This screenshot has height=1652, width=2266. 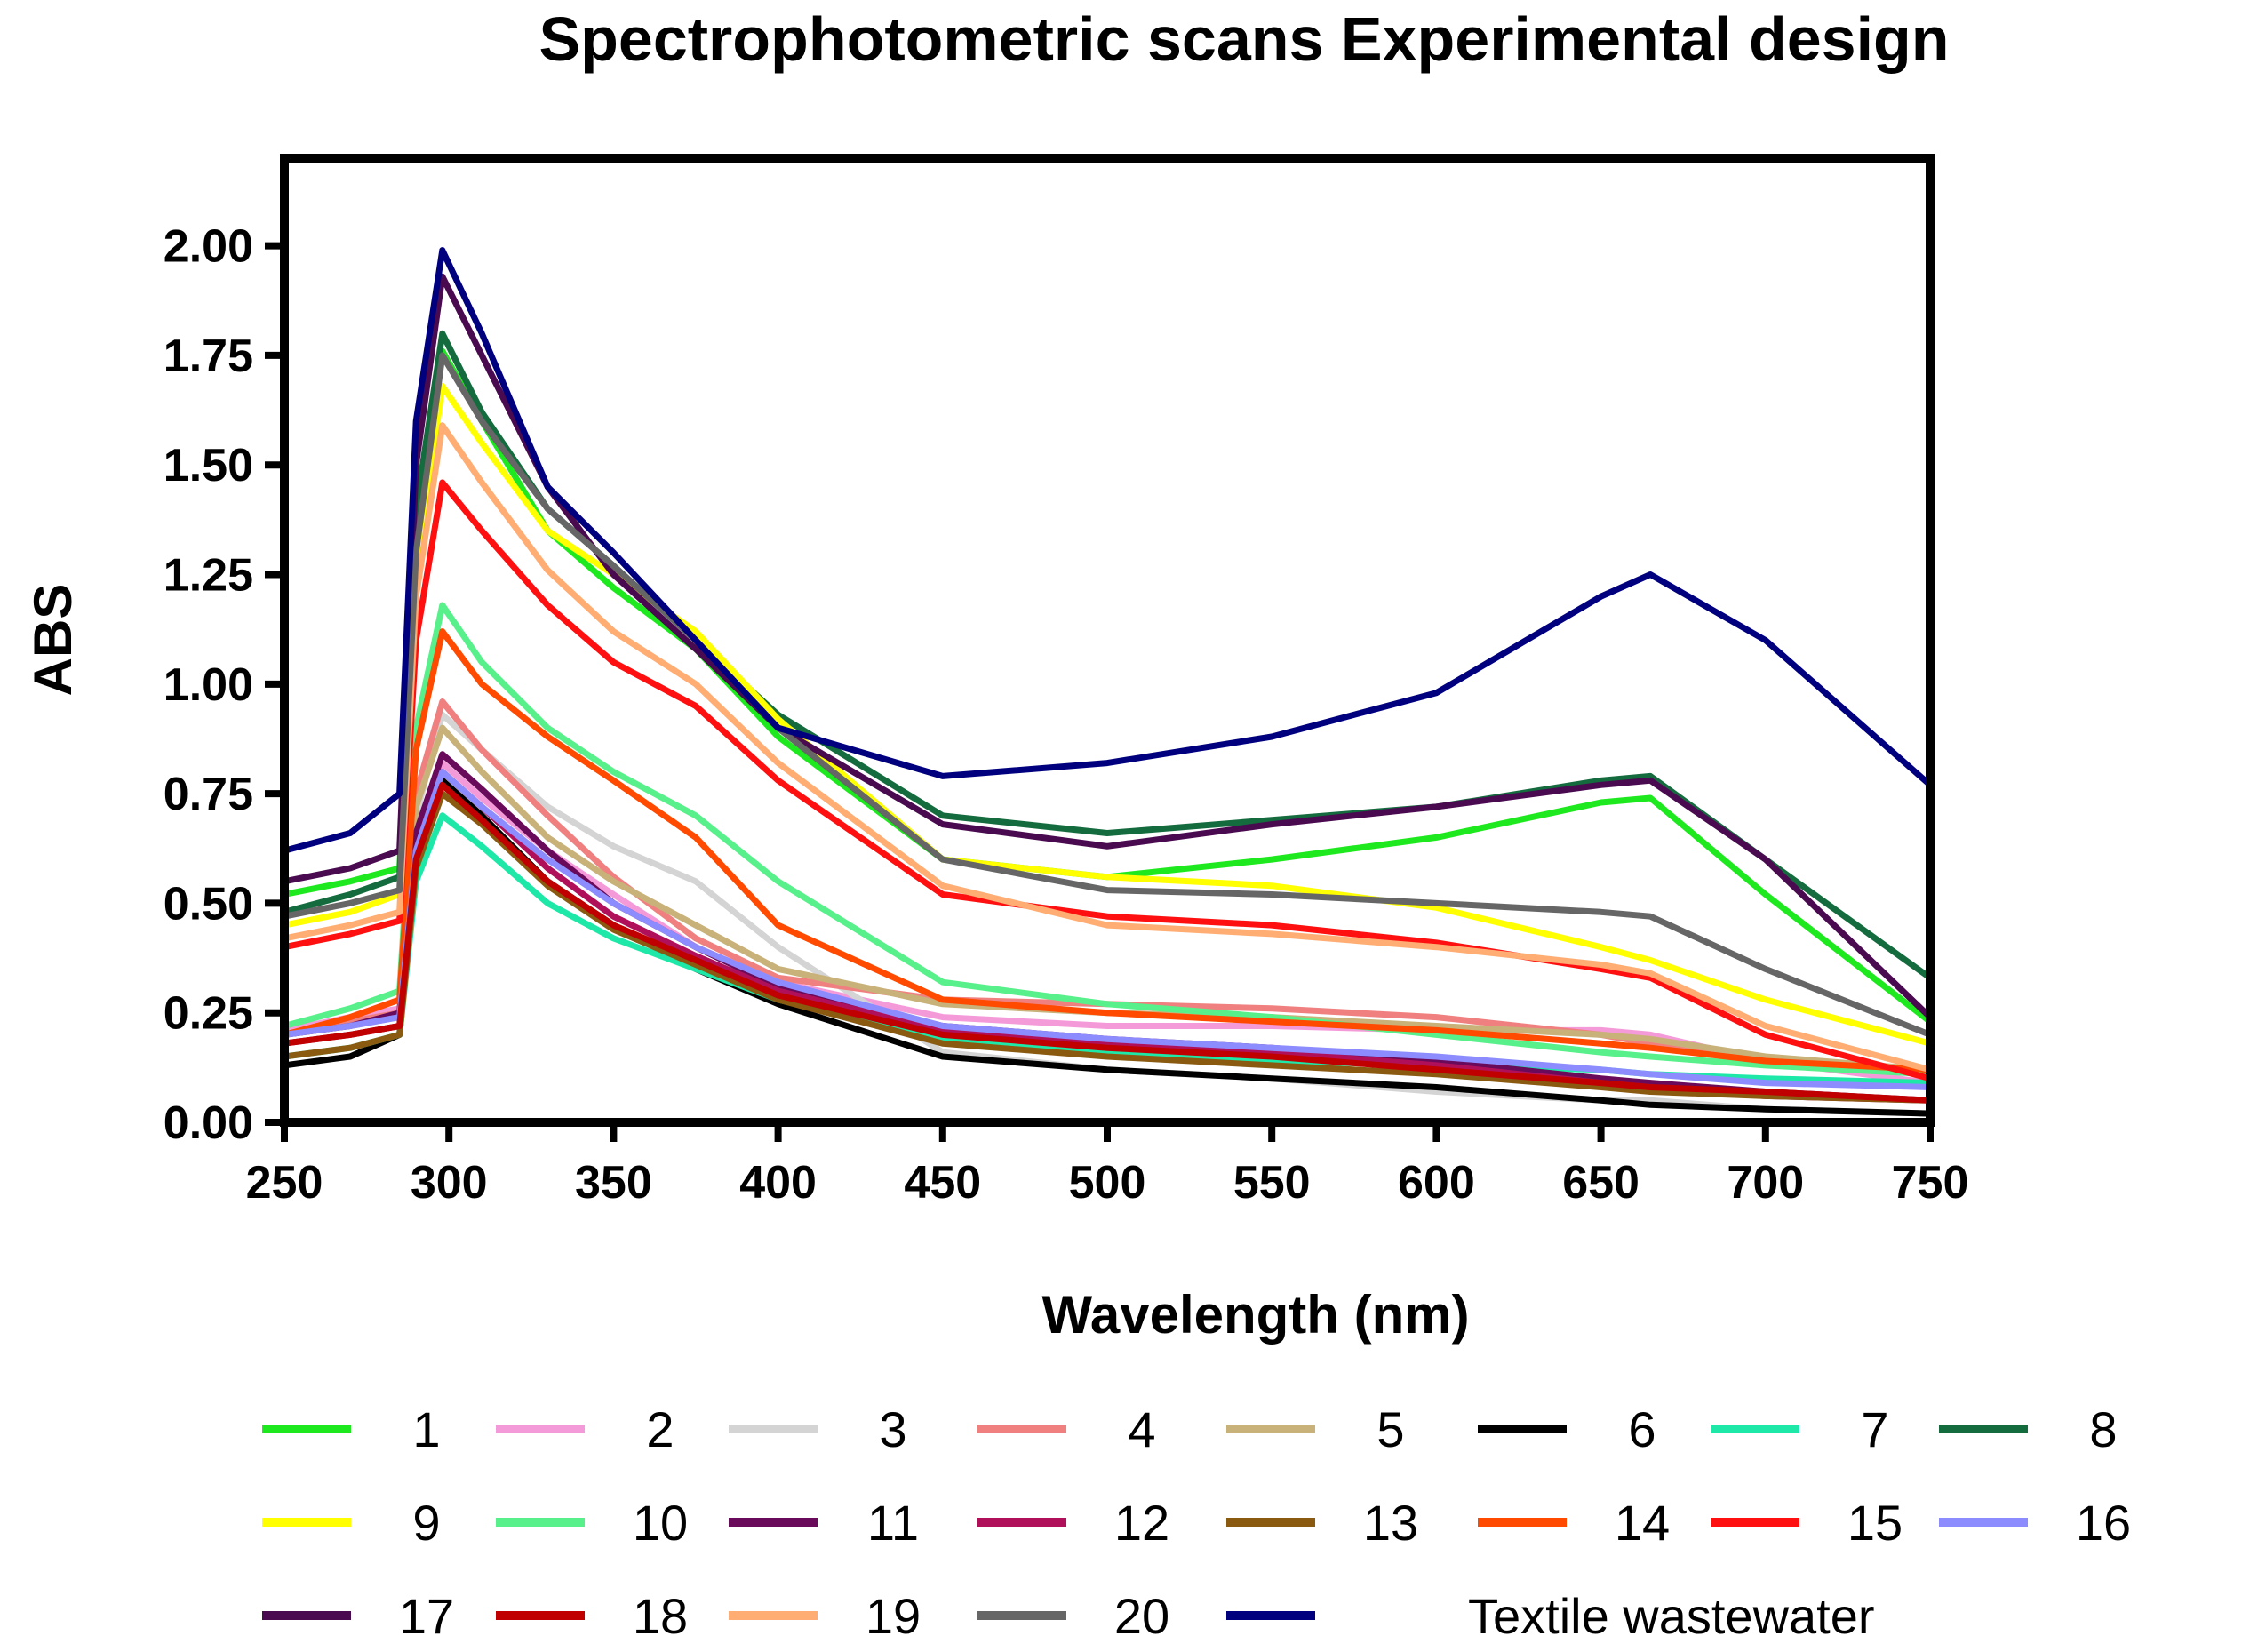 I want to click on x-axis-label: Wavelength (nm), so click(x=1255, y=1315).